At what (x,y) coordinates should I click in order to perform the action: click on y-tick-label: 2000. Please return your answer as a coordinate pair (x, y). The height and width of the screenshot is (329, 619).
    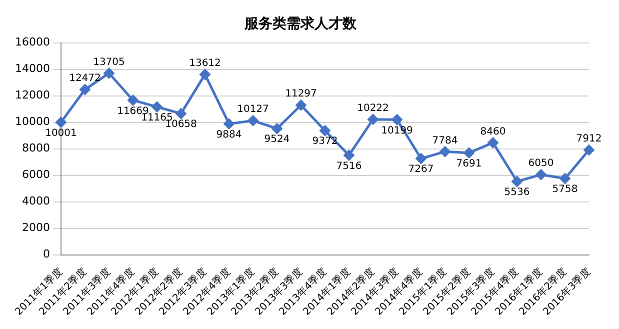
    Looking at the image, I should click on (36, 227).